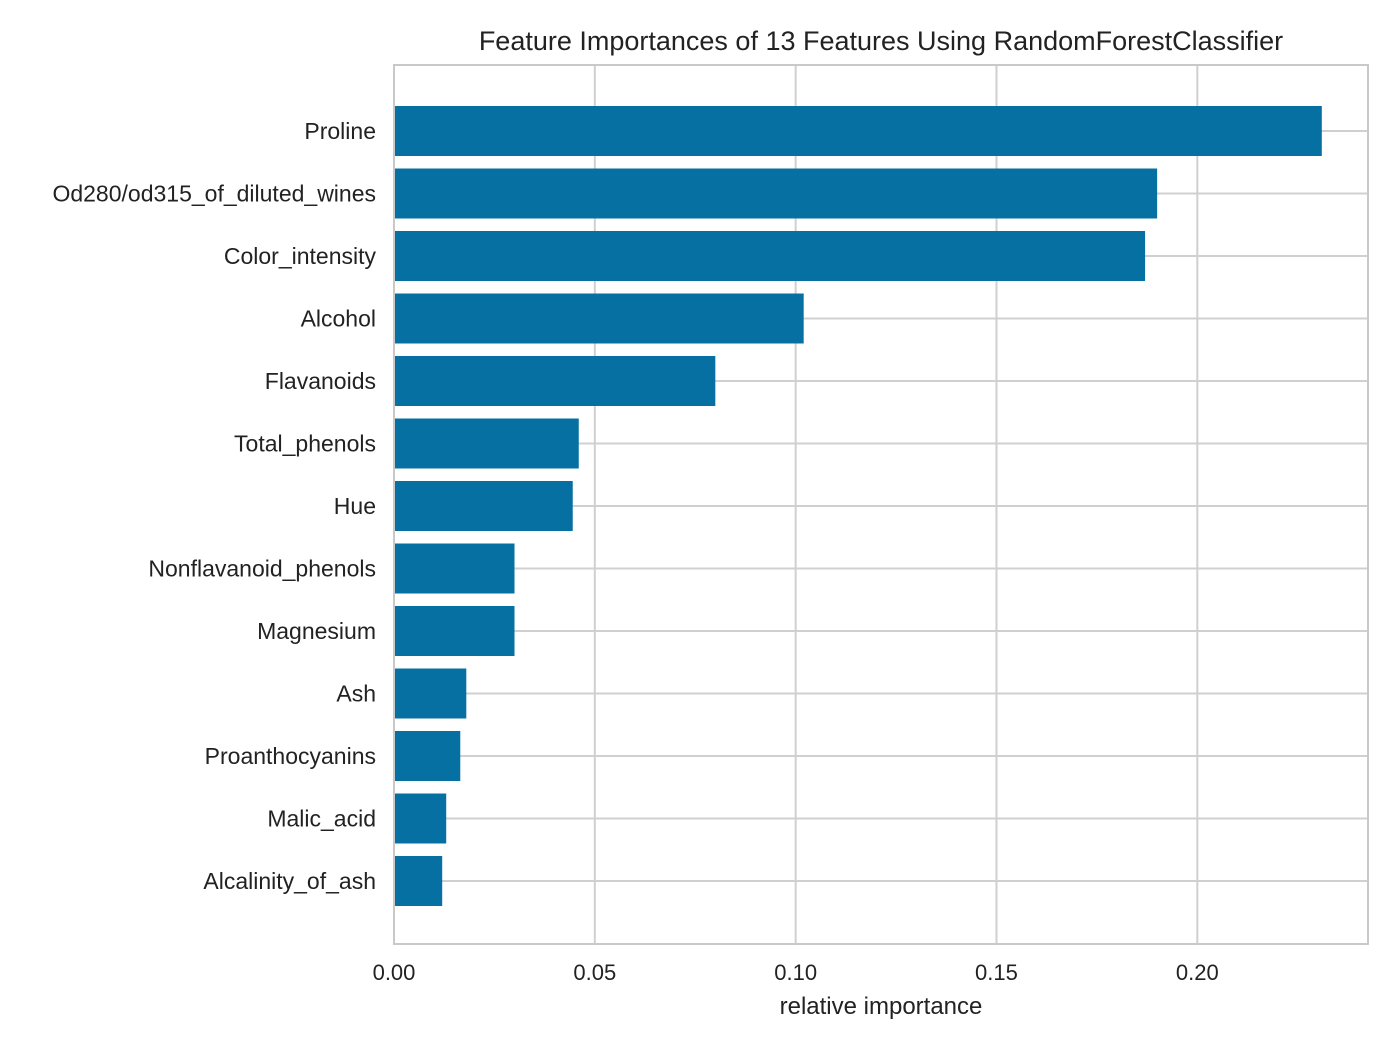 The image size is (1400, 1050). I want to click on category-label: Total_phenols, so click(305, 444).